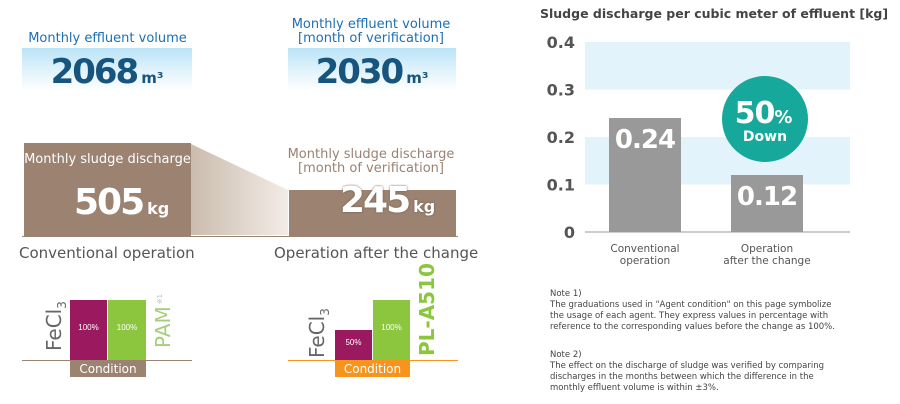  Describe the element at coordinates (645, 175) in the screenshot. I see `bar-conventional` at that location.